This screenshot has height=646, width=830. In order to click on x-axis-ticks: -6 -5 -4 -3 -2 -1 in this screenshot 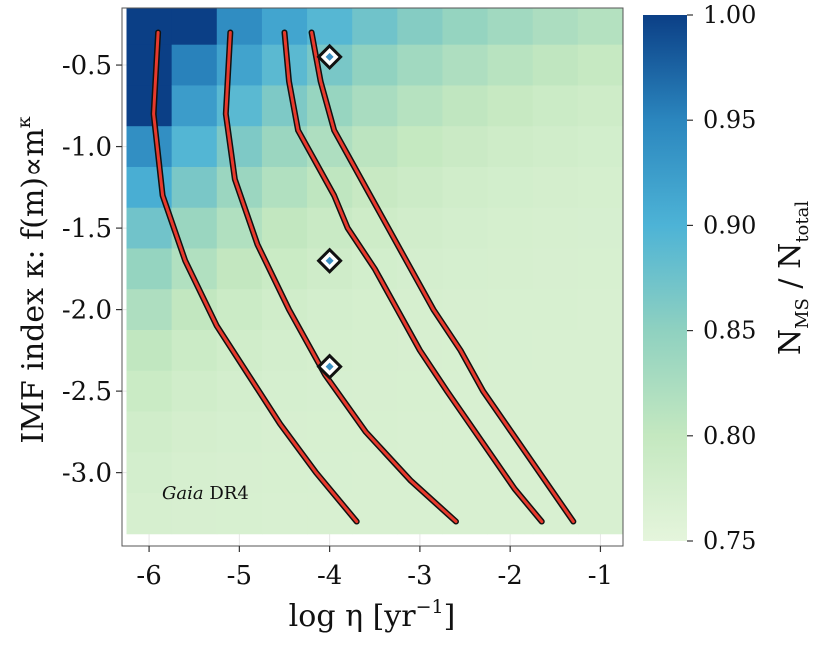, I will do `click(374, 568)`.